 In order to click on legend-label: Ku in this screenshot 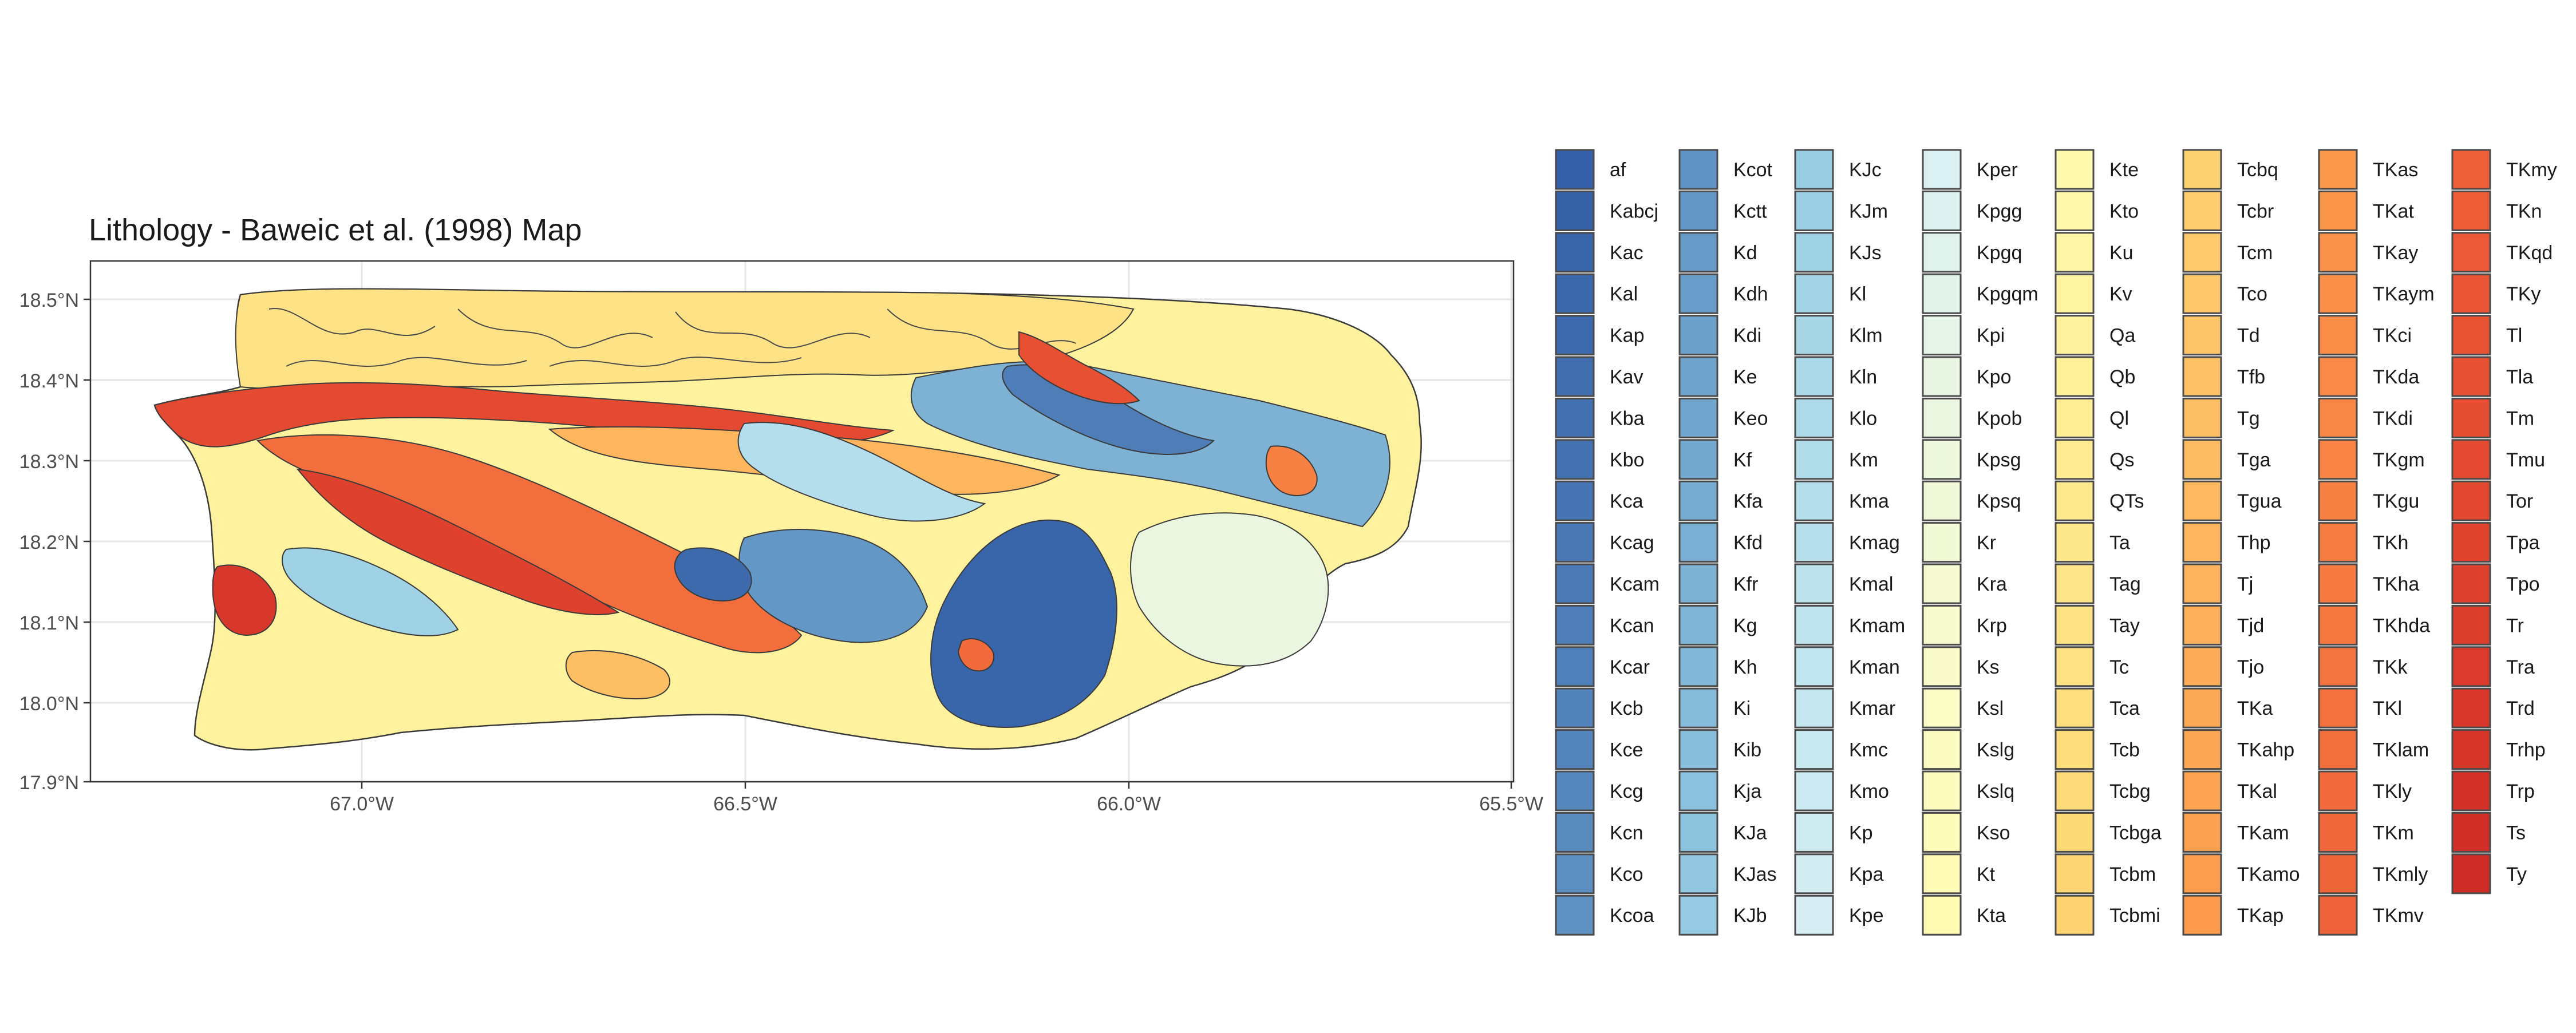, I will do `click(2121, 253)`.